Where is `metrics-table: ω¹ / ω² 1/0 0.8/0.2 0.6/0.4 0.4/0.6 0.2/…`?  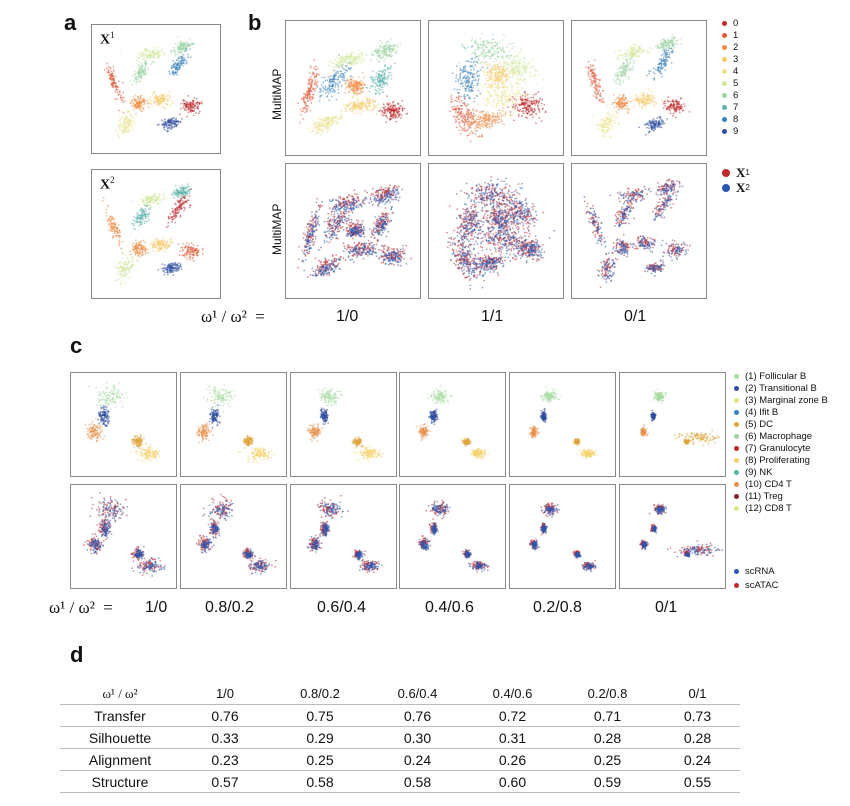 metrics-table: ω¹ / ω² 1/0 0.8/0.2 0.6/0.4 0.4/0.6 0.2/… is located at coordinates (400, 738).